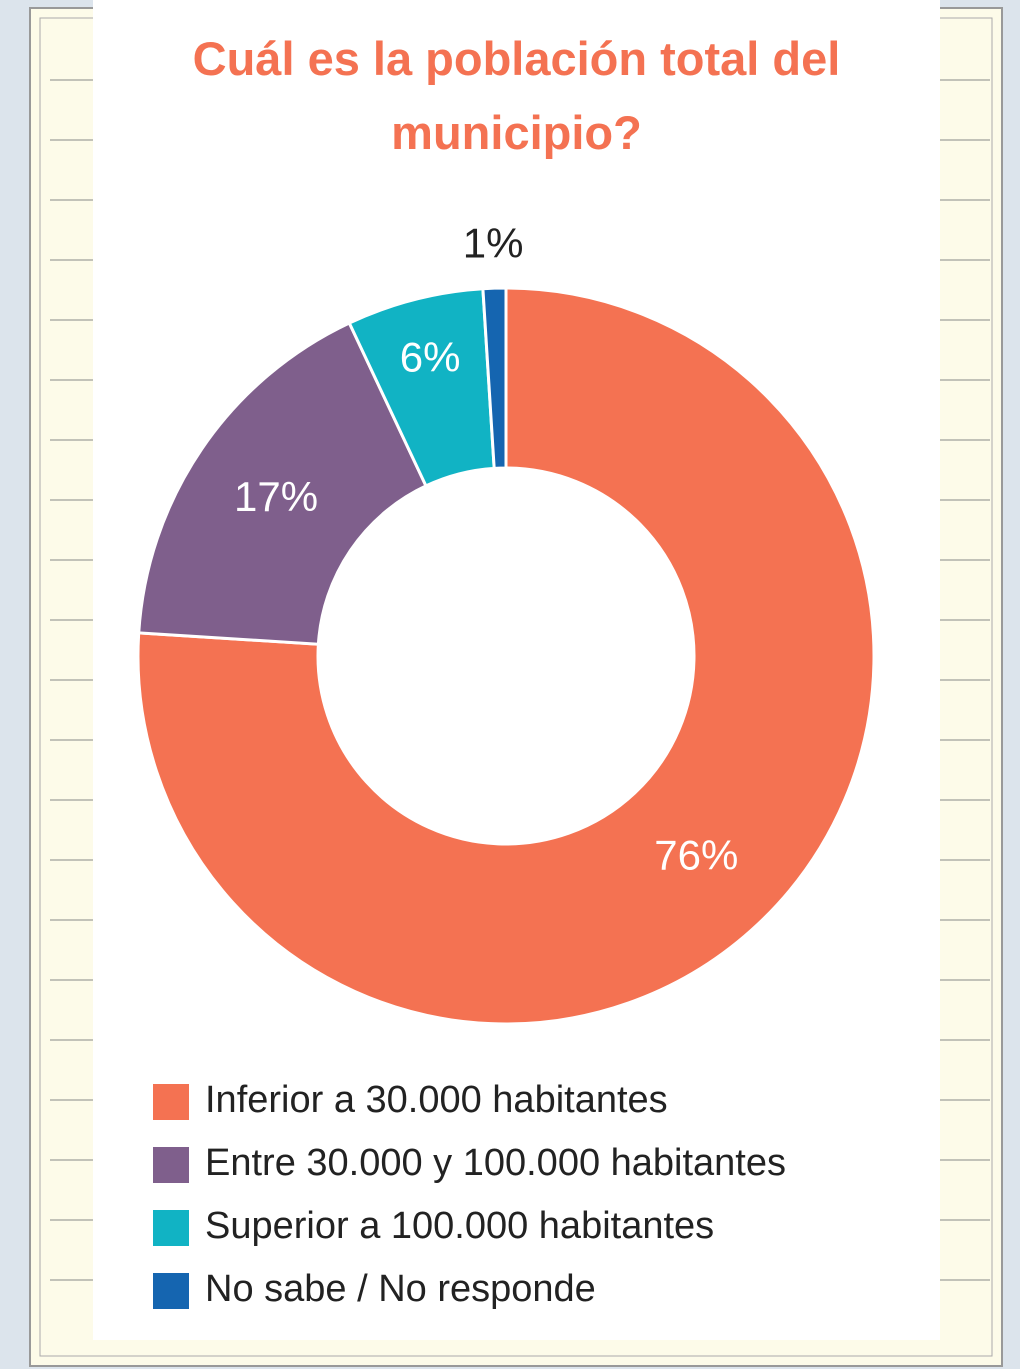 This screenshot has width=1020, height=1369. What do you see at coordinates (495, 1163) in the screenshot?
I see `legend-label: Entre 30.000 y 100.000 habitantes` at bounding box center [495, 1163].